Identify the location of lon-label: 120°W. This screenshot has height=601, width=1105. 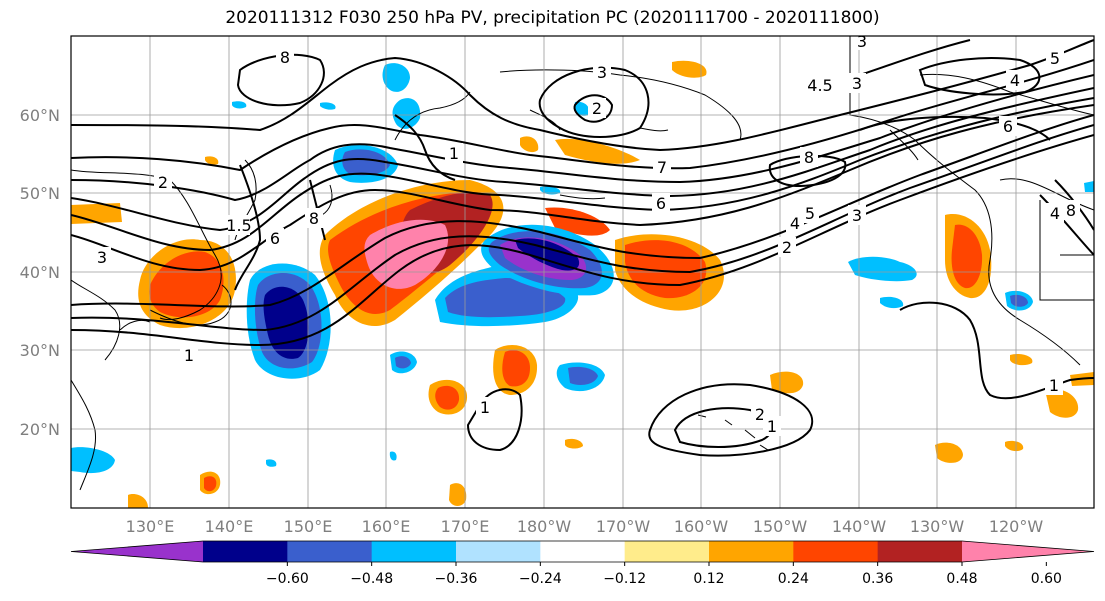
(1016, 526).